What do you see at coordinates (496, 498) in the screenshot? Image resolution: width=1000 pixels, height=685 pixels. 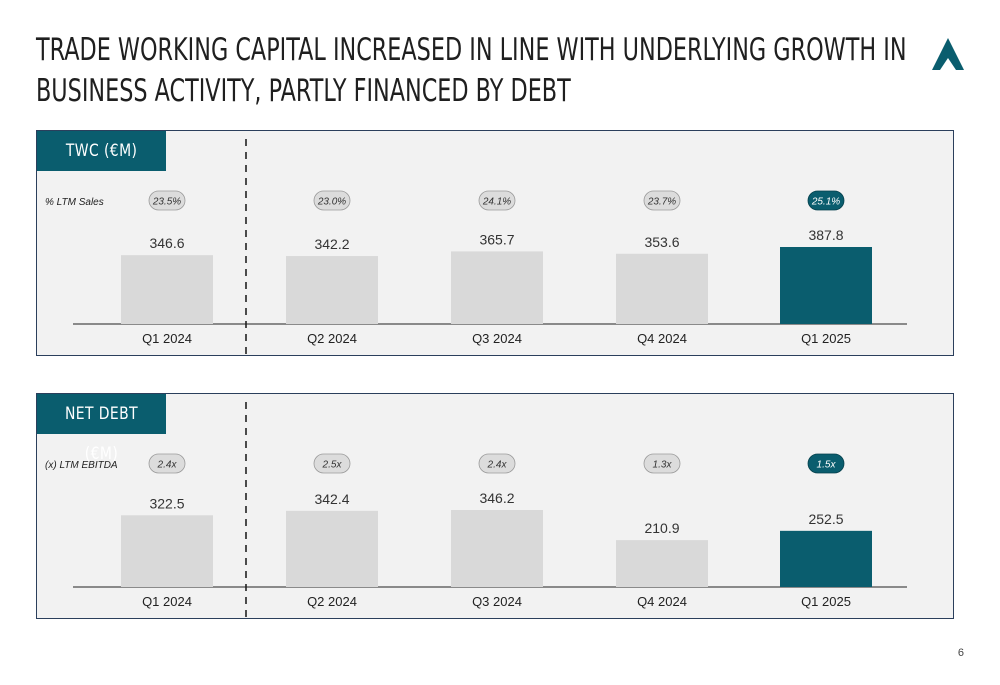 I see `bar-value-label: 346.2` at bounding box center [496, 498].